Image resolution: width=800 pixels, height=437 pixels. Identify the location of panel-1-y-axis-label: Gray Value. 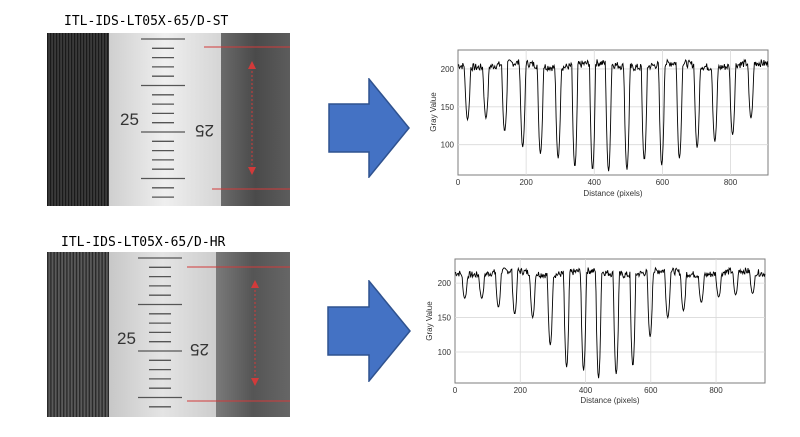
(433, 112).